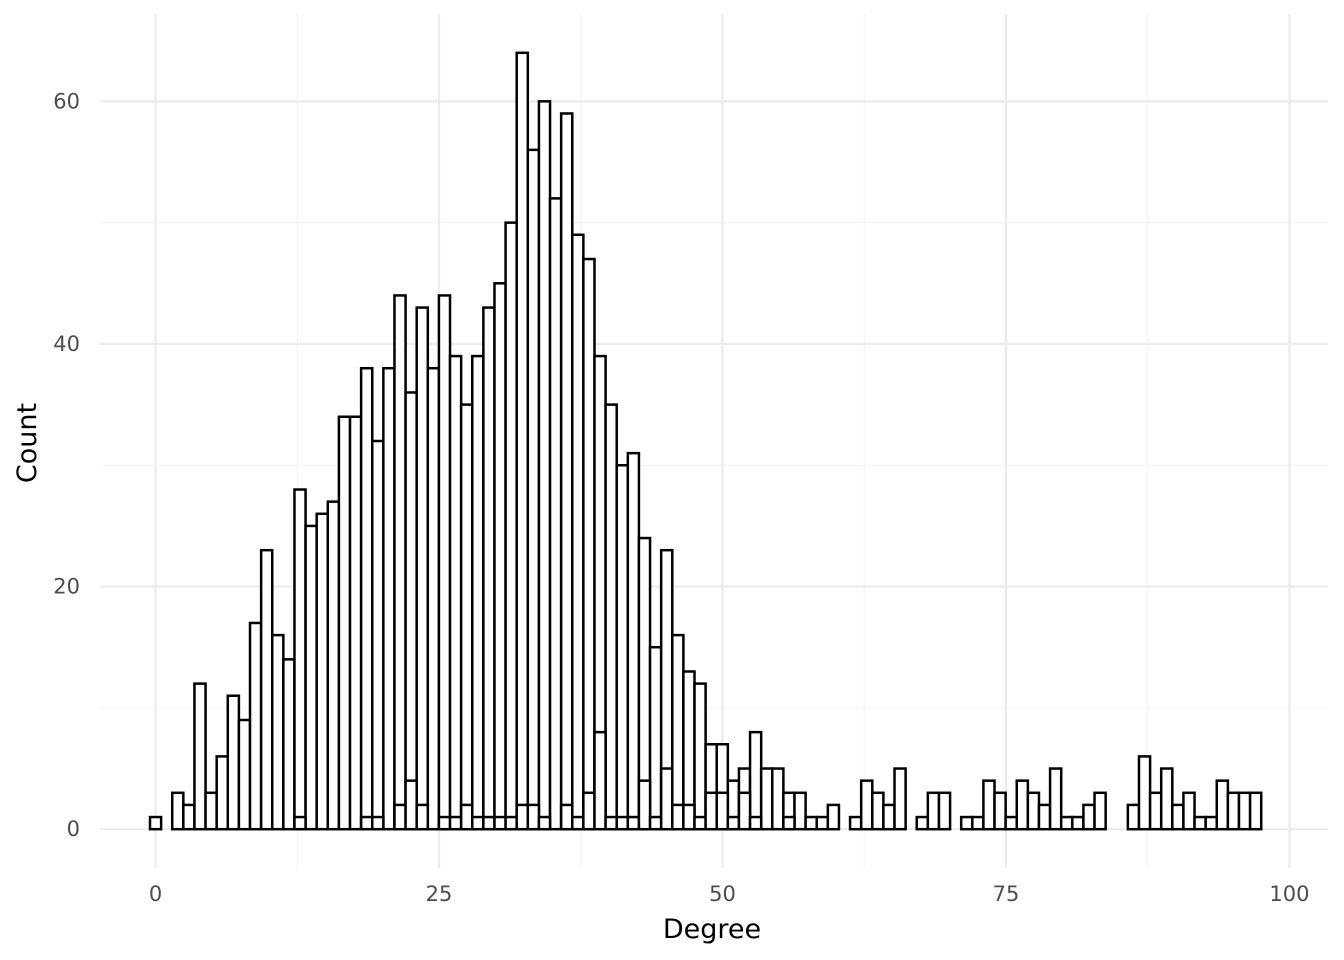 The image size is (1344, 960). Describe the element at coordinates (729, 894) in the screenshot. I see `x-axis-tick-labels: 0 25 50 75 100` at that location.